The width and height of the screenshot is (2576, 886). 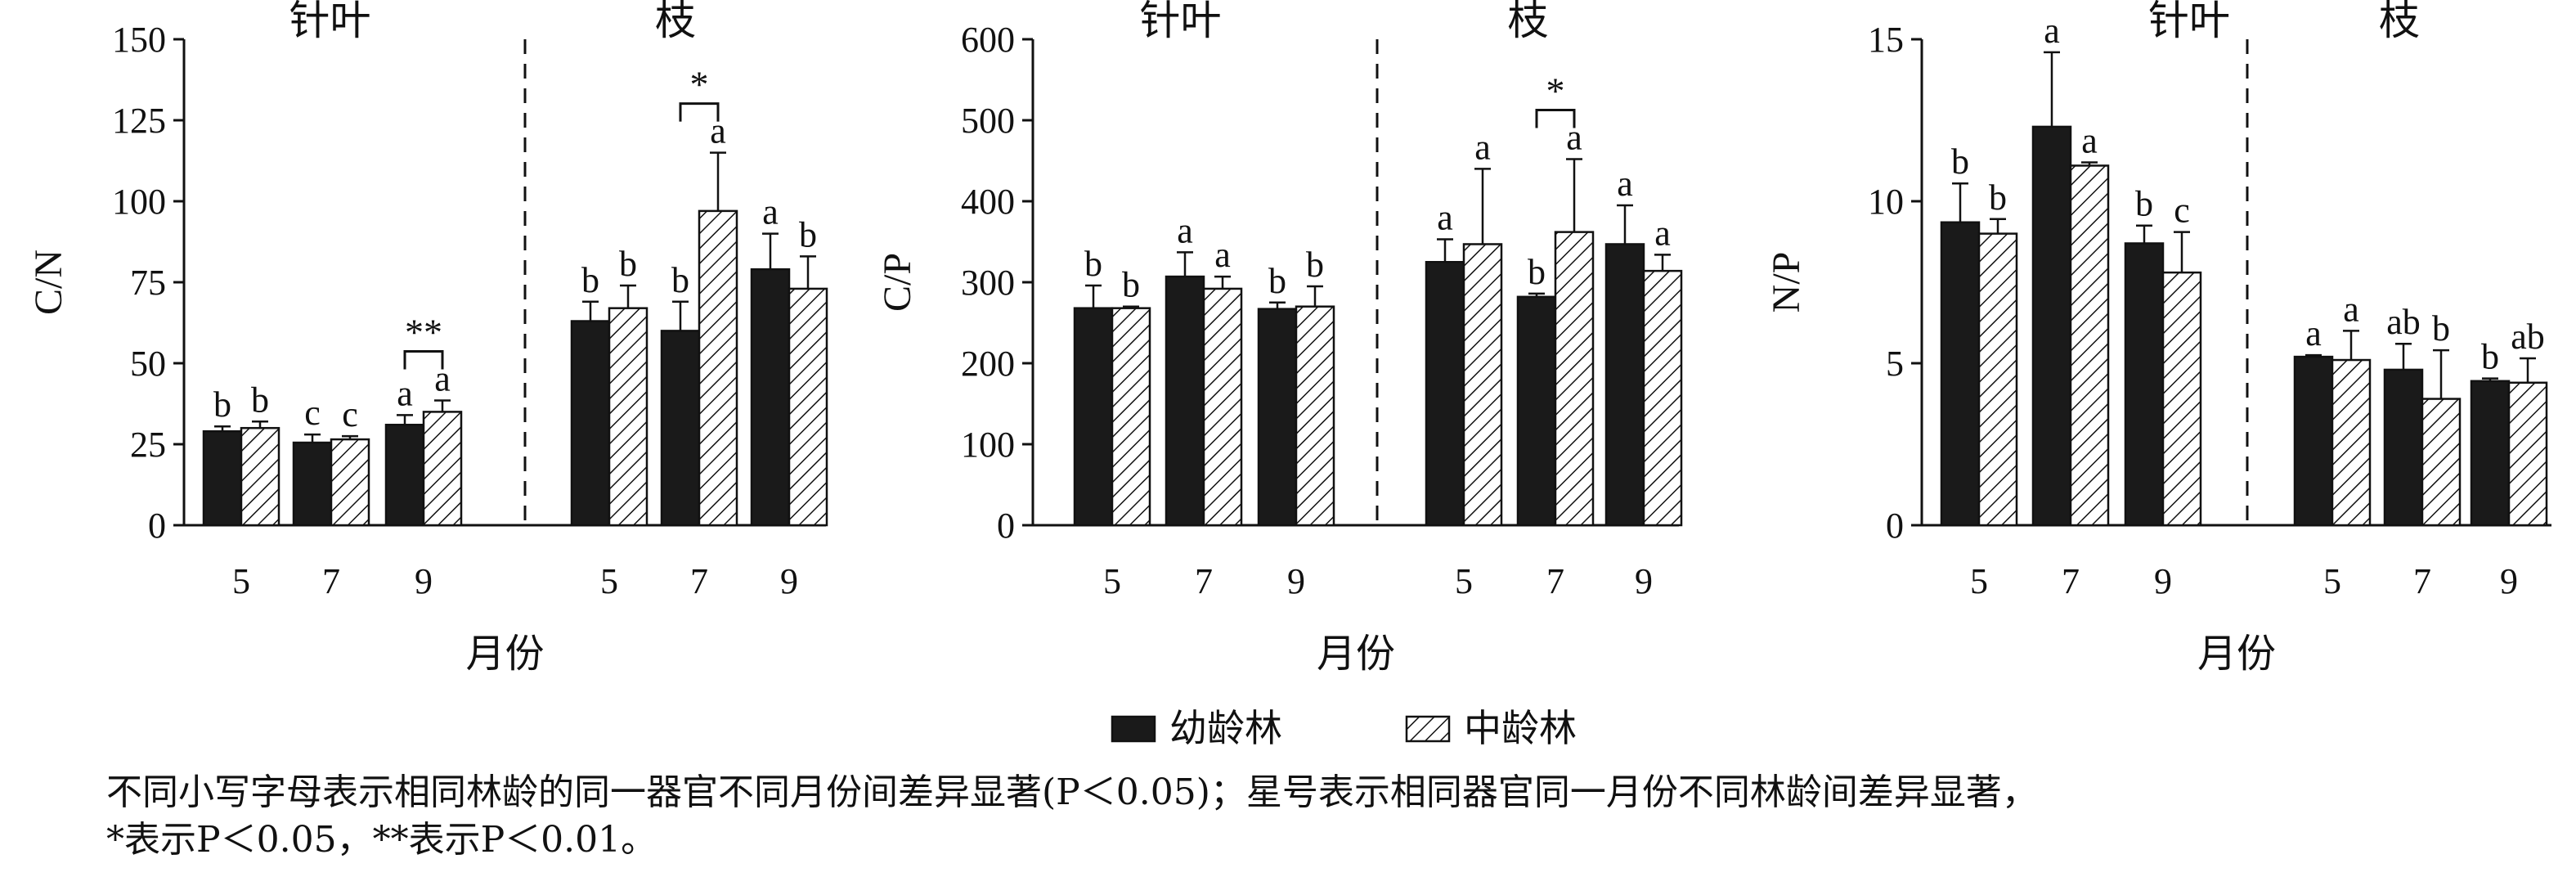 What do you see at coordinates (48, 282) in the screenshot?
I see `y-axis-label: C/N` at bounding box center [48, 282].